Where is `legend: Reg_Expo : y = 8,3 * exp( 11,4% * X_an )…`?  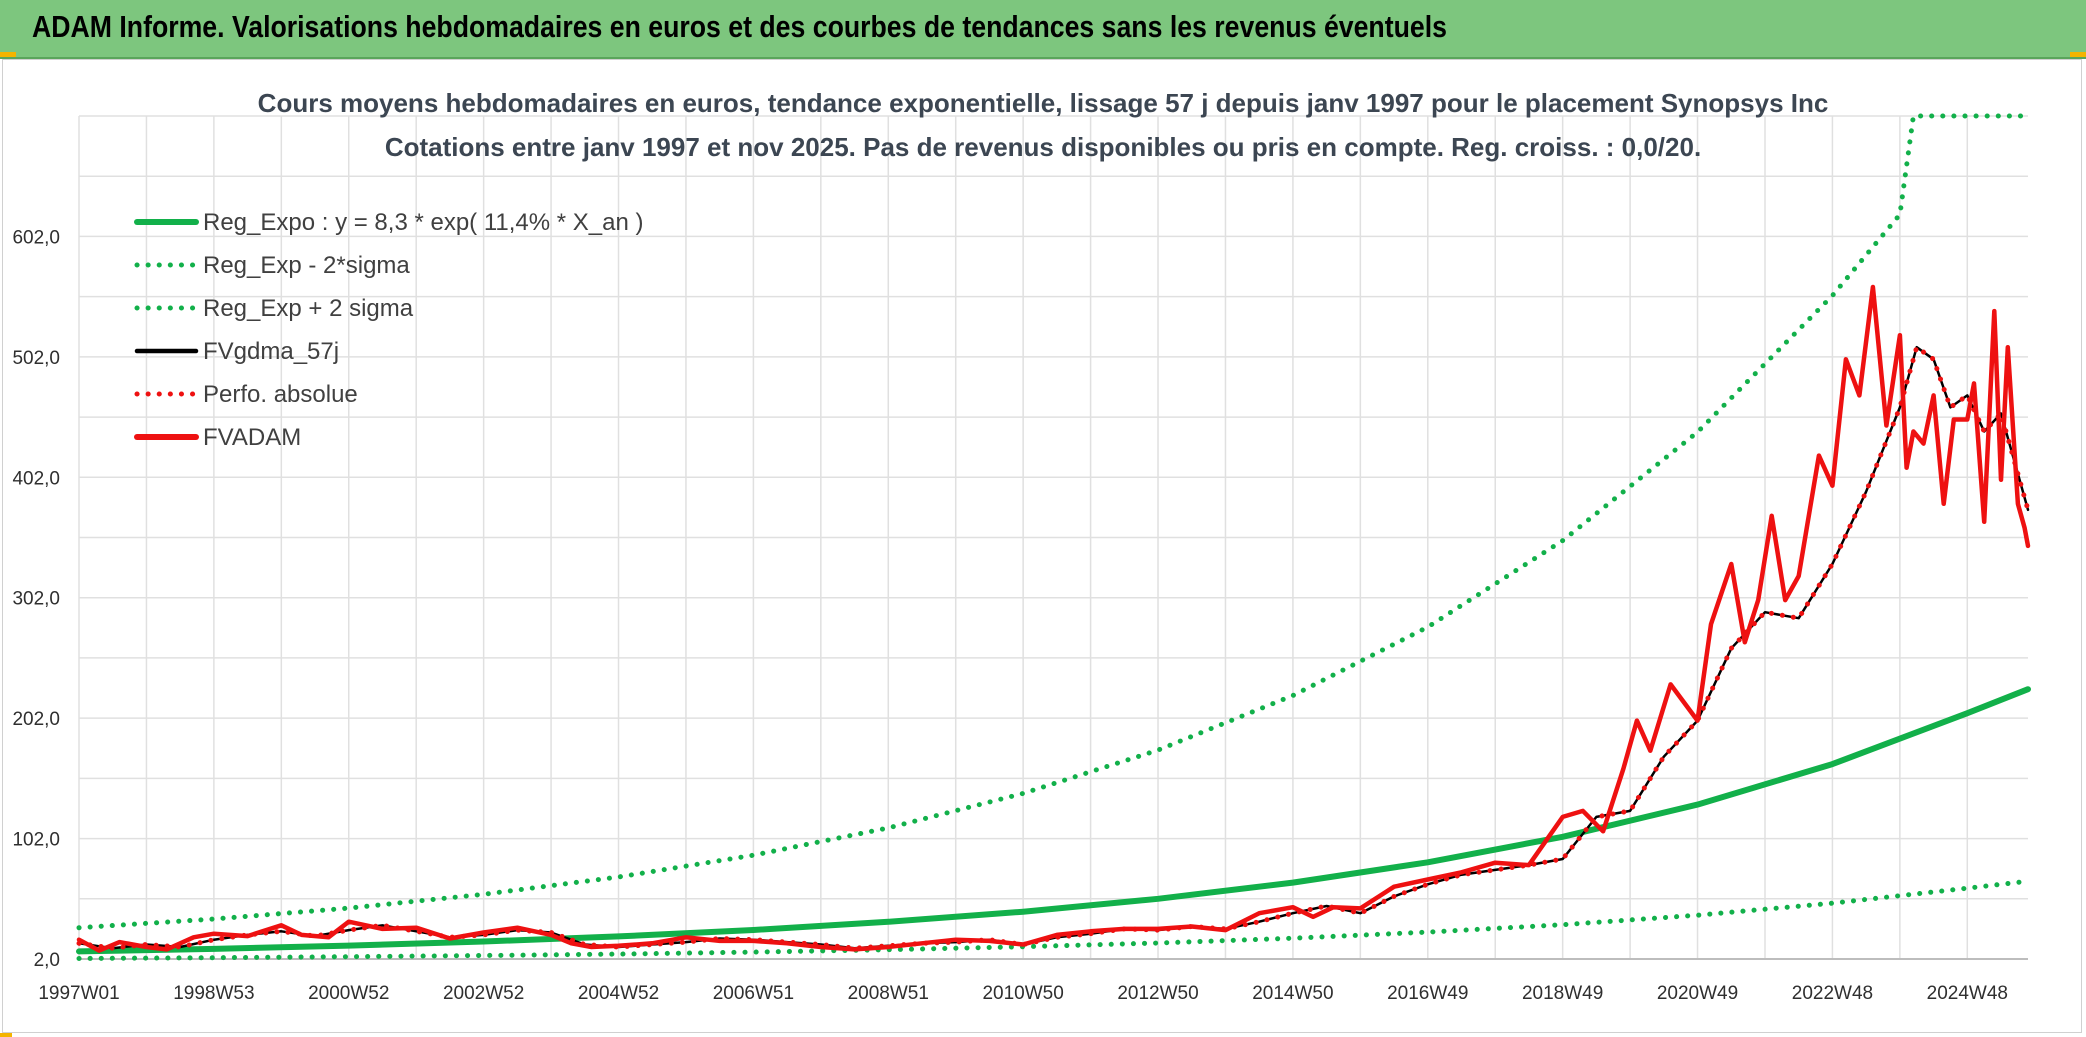 legend: Reg_Expo : y = 8,3 * exp( 11,4% * X_an )… is located at coordinates (388, 330).